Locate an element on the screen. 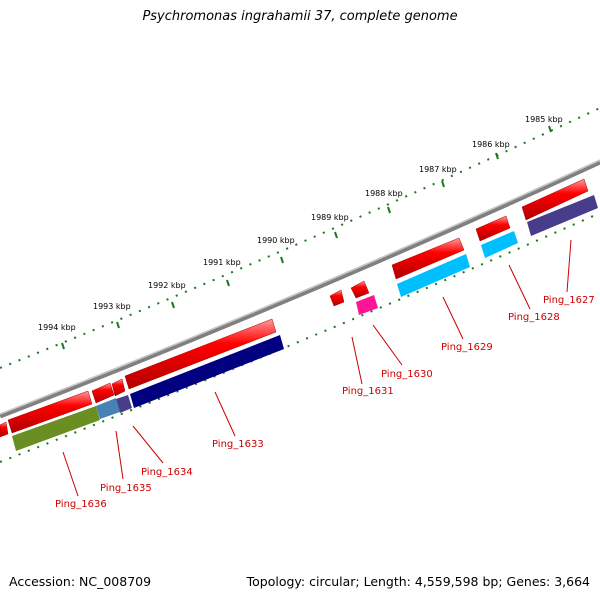 Image resolution: width=600 pixels, height=600 pixels. ruler-label: 1988 kbp is located at coordinates (384, 193).